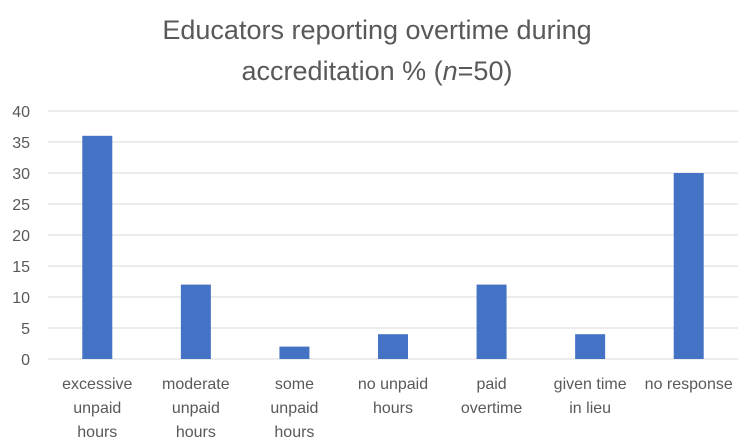 The image size is (754, 448). I want to click on x-tick-label: paid overtime, so click(491, 396).